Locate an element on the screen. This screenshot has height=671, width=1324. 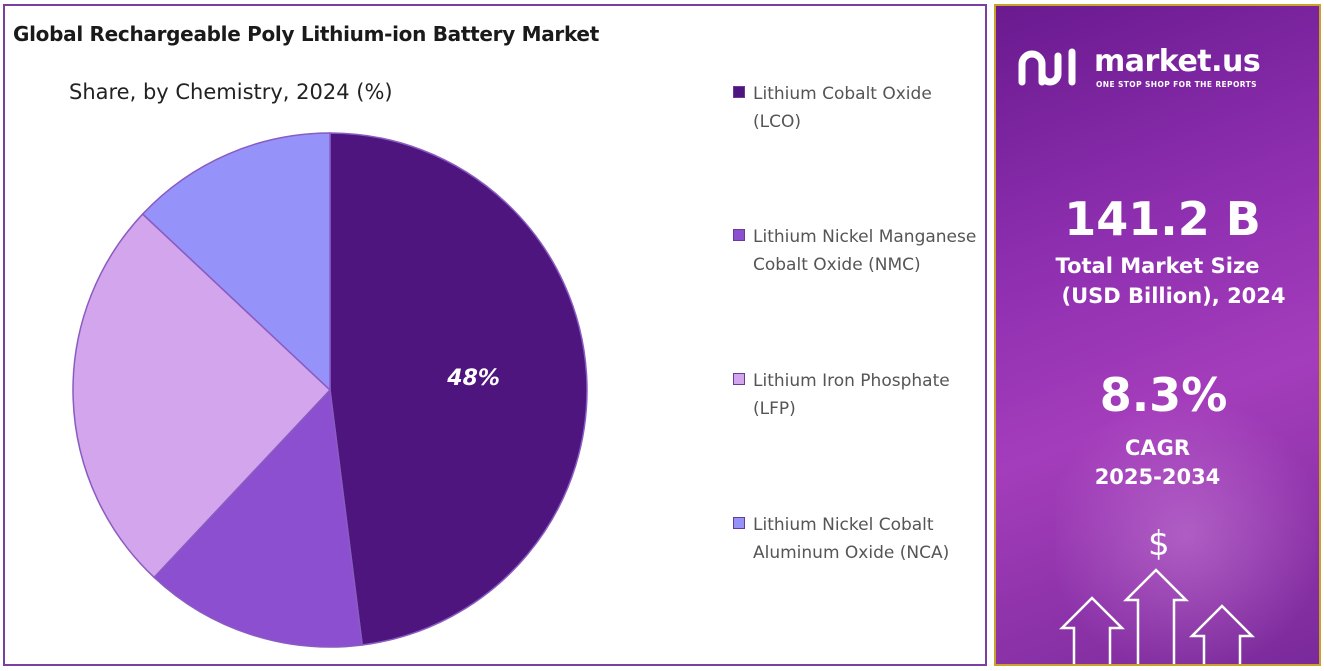
dollar-icon: $ is located at coordinates (1159, 544).